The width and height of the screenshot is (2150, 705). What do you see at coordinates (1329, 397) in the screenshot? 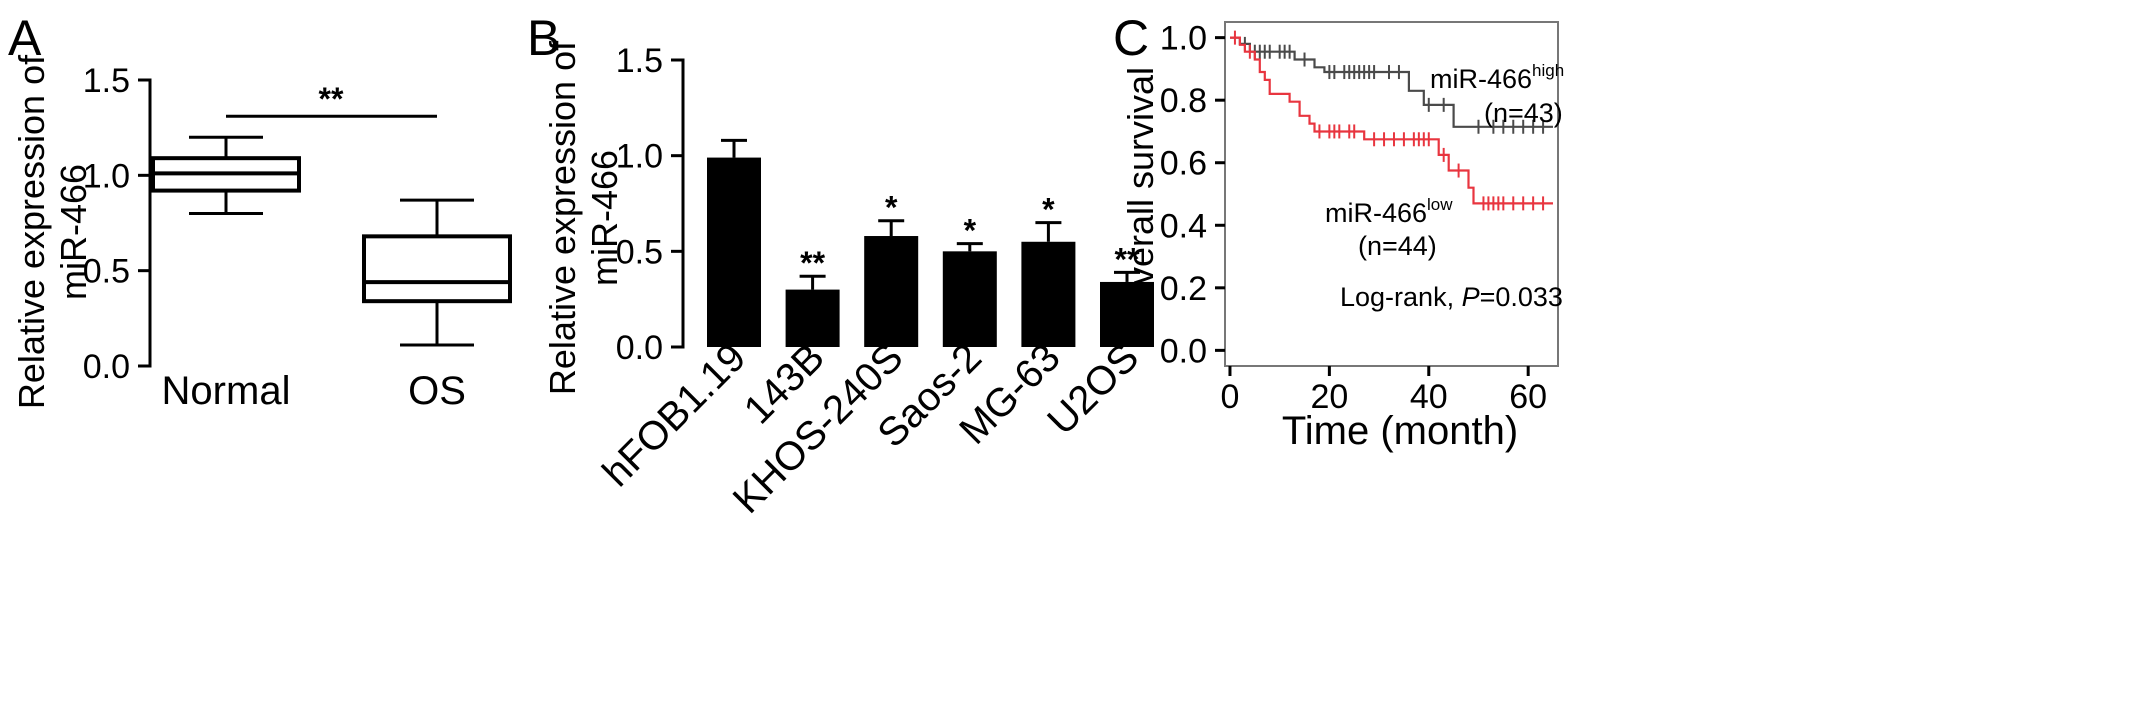
I see `panel-c-x-tick-label: 20` at bounding box center [1329, 397].